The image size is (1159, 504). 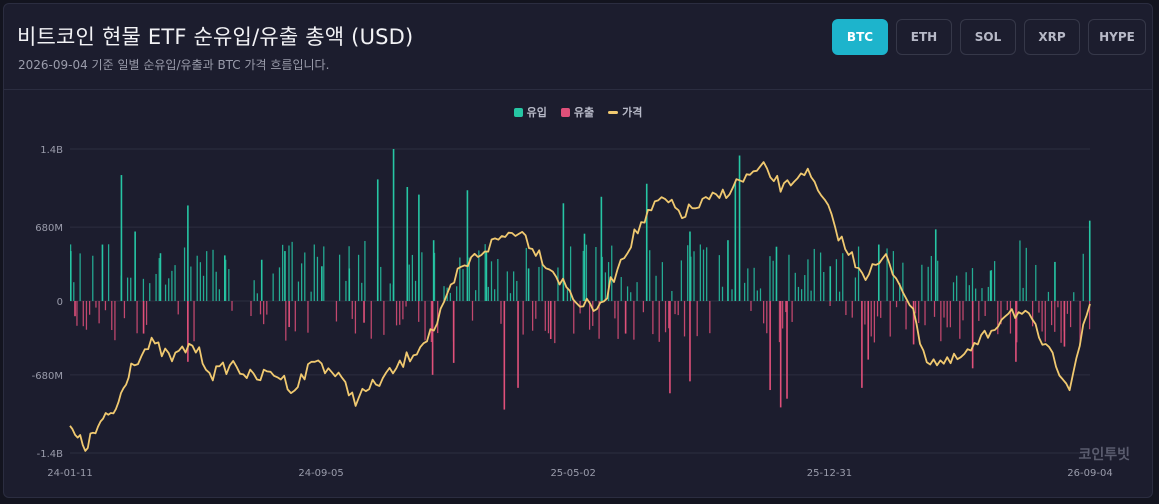 I want to click on tab-xrp: XRP, so click(x=1052, y=37).